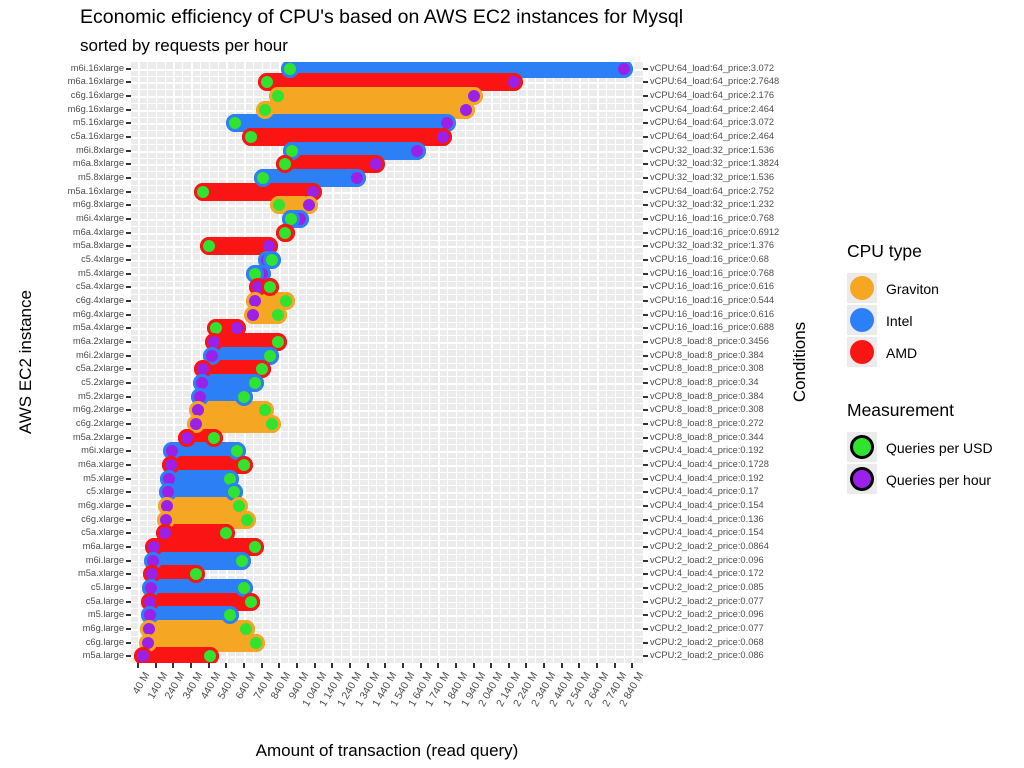 This screenshot has height=768, width=1024. What do you see at coordinates (97, 67) in the screenshot?
I see `y-axis-tick-label: m6i.16xlarge` at bounding box center [97, 67].